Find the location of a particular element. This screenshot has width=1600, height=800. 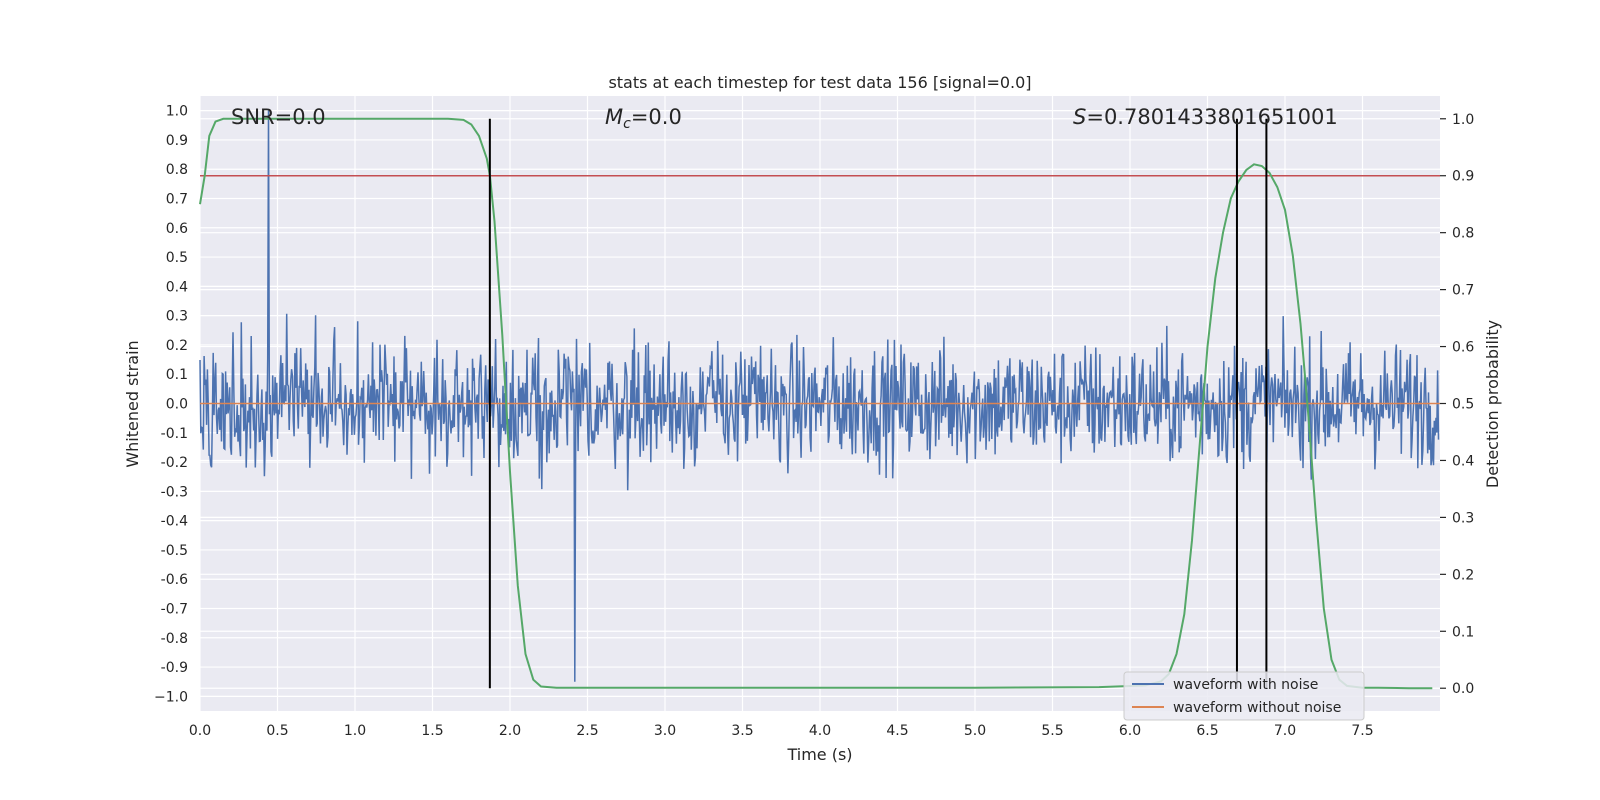

left-y-tick-label: 0.4 is located at coordinates (177, 287).